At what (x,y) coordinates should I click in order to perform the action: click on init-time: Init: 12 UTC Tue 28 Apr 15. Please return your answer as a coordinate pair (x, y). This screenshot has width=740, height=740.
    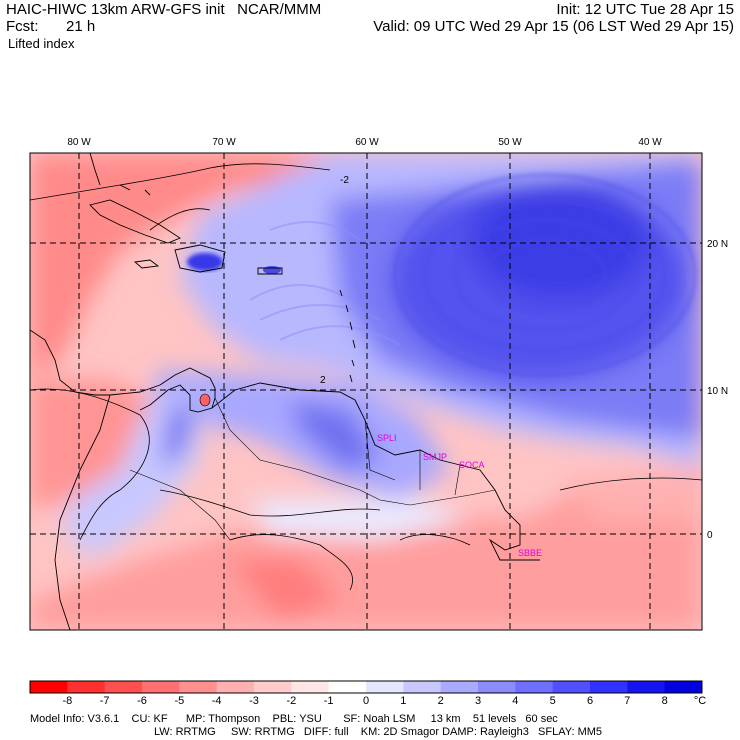
    Looking at the image, I should click on (645, 9).